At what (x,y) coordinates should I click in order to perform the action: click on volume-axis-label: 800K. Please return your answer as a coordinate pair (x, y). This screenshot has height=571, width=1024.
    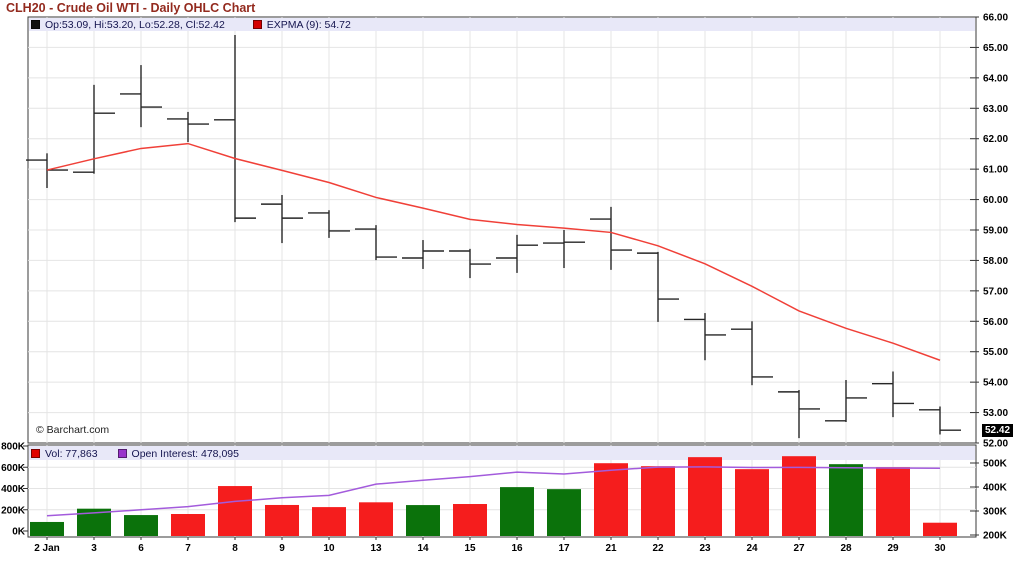
    Looking at the image, I should click on (13, 447).